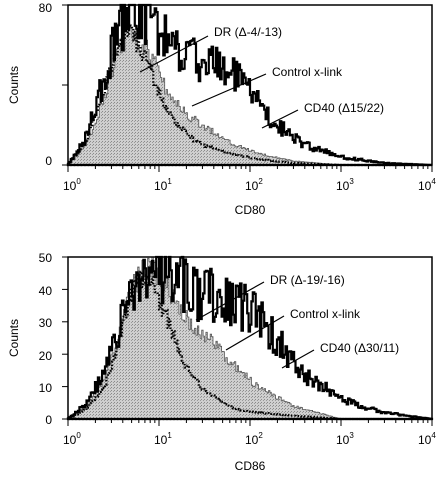 The image size is (446, 483). What do you see at coordinates (359, 348) in the screenshot?
I see `cd86-annotation-cd40: CD40 (Δ30/11)` at bounding box center [359, 348].